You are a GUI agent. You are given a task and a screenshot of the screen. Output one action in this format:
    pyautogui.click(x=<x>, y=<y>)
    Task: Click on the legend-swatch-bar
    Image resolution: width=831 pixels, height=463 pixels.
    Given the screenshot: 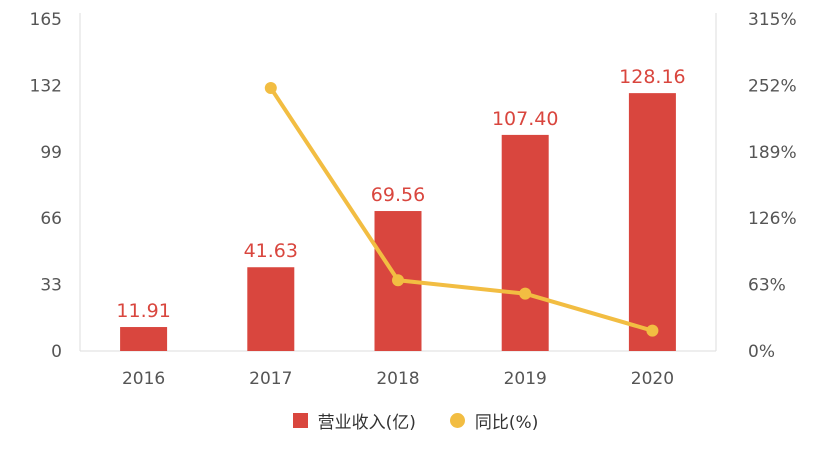 What is the action you would take?
    pyautogui.click(x=300, y=420)
    